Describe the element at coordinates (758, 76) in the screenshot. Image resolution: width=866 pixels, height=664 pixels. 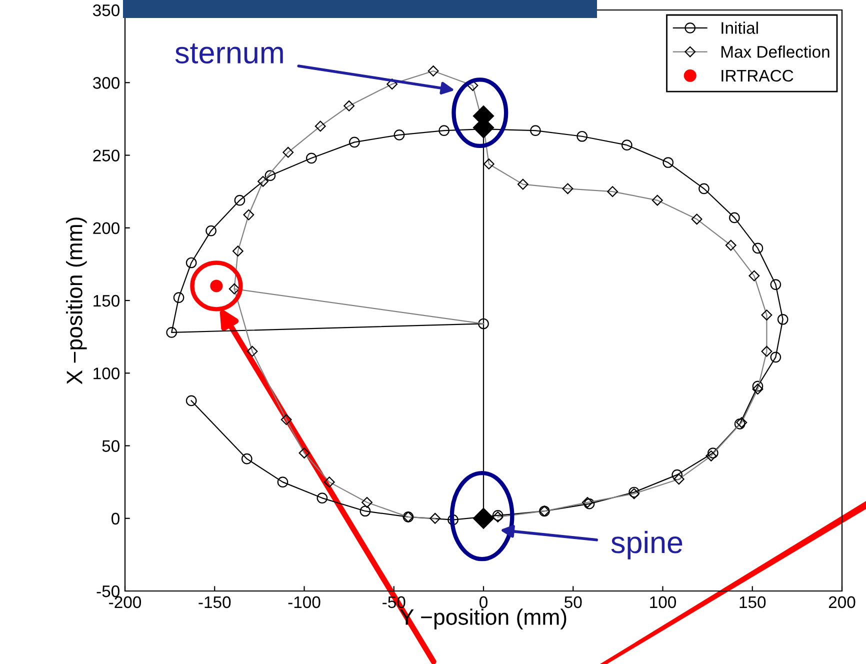
I see `legend-label: IRTRACC` at that location.